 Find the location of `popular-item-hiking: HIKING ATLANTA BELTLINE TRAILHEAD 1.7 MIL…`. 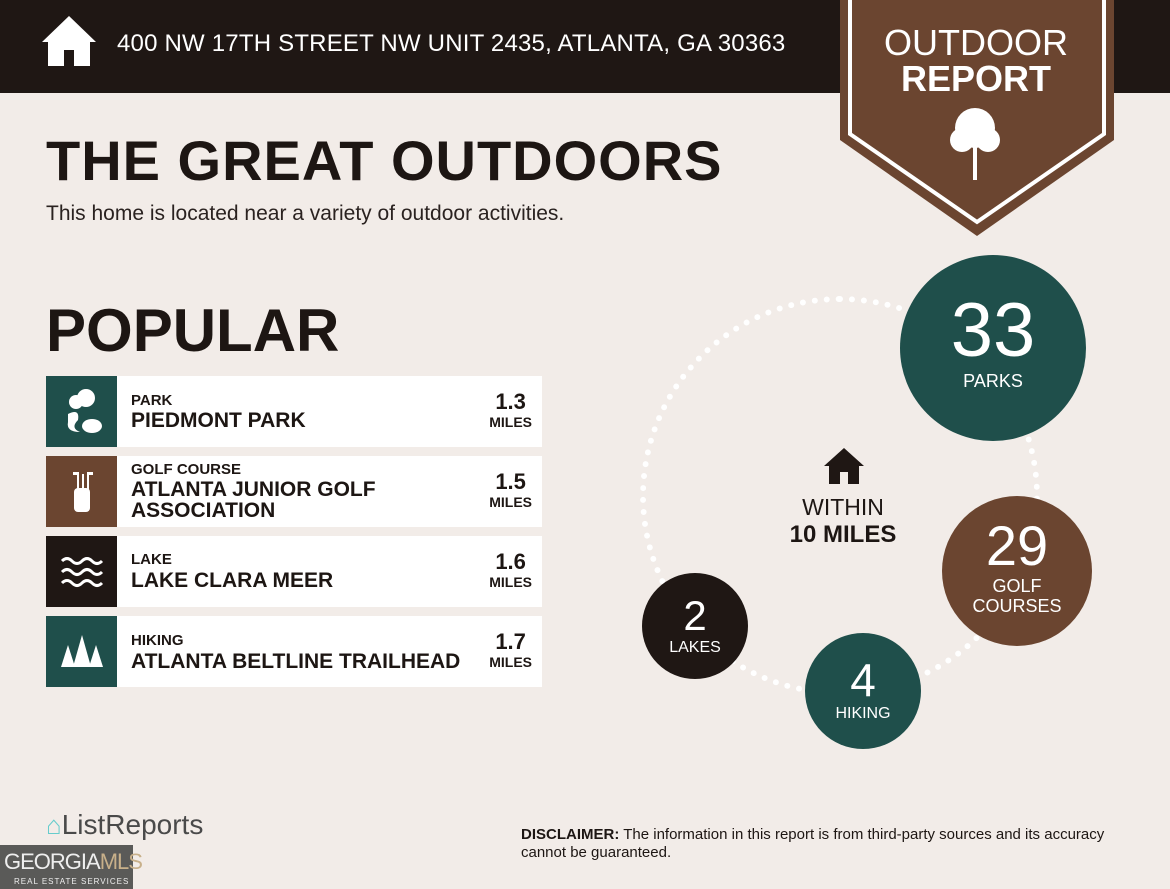

popular-item-hiking: HIKING ATLANTA BELTLINE TRAILHEAD 1.7 MIL… is located at coordinates (294, 651).